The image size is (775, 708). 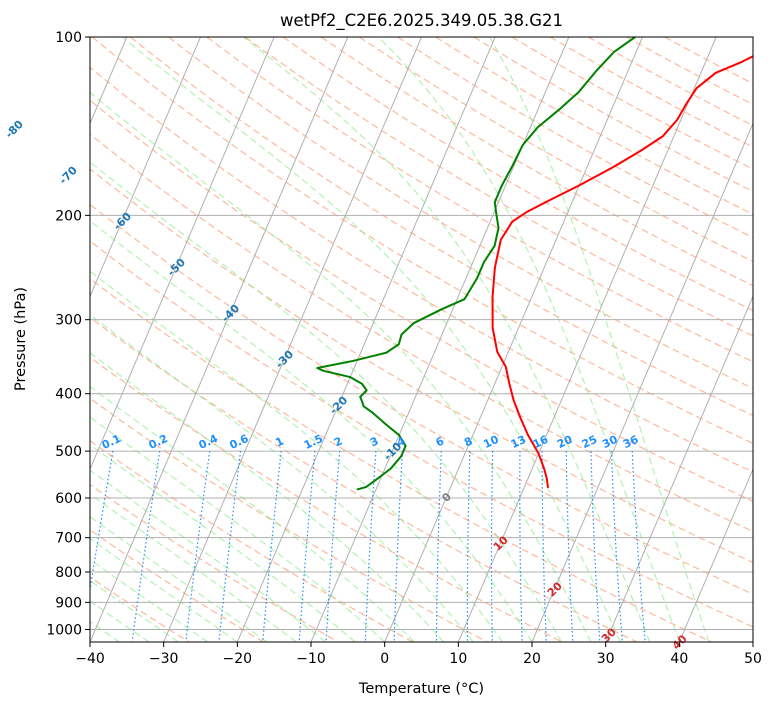 I want to click on y-tick-label: 500, so click(x=68, y=452).